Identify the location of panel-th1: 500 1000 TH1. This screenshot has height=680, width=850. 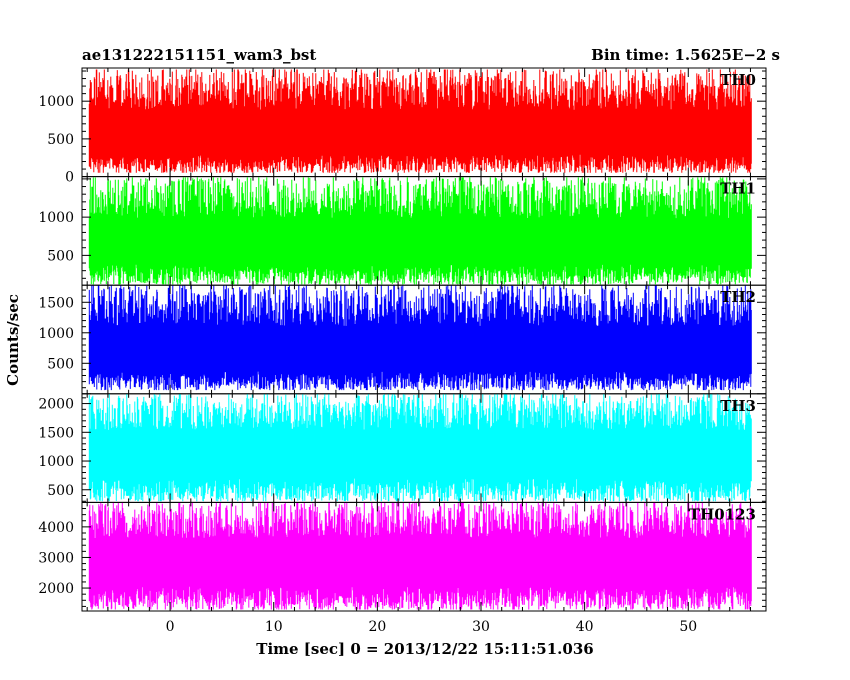
(402, 231).